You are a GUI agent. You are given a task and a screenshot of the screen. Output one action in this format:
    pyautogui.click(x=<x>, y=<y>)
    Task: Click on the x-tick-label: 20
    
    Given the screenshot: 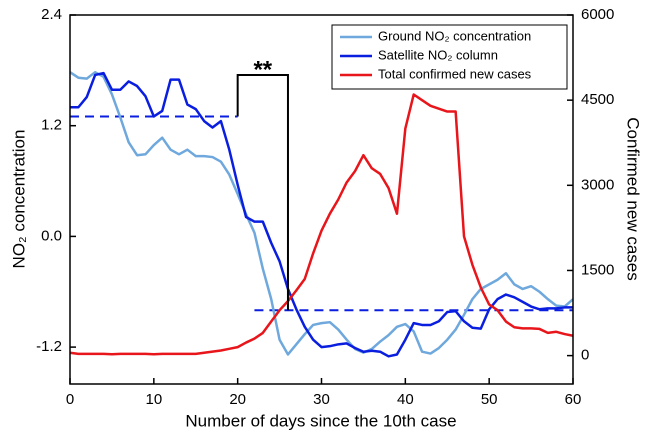 What is the action you would take?
    pyautogui.click(x=237, y=399)
    